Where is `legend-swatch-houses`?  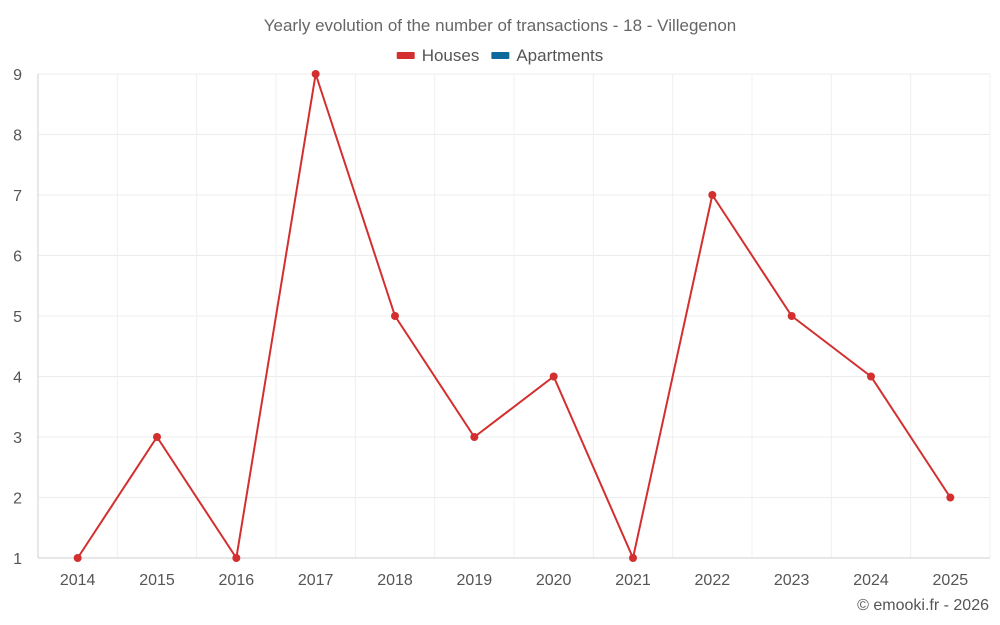 legend-swatch-houses is located at coordinates (405, 55).